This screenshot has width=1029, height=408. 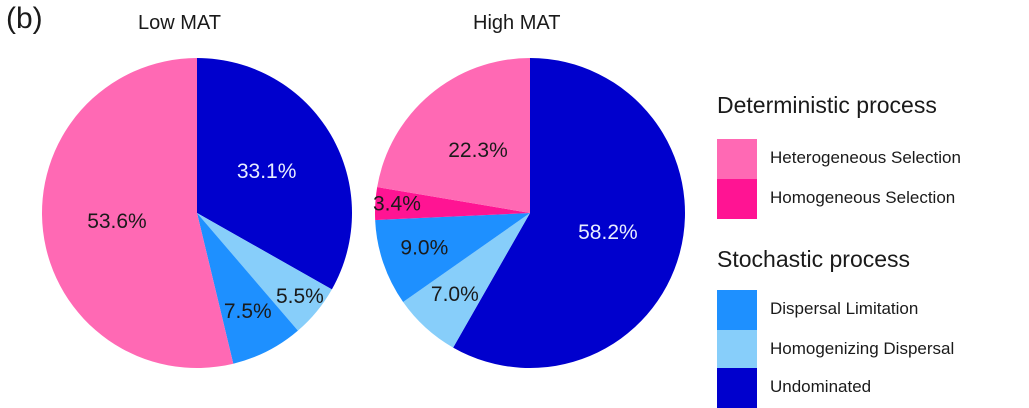 What do you see at coordinates (863, 197) in the screenshot?
I see `legend-label: Homogeneous Selection` at bounding box center [863, 197].